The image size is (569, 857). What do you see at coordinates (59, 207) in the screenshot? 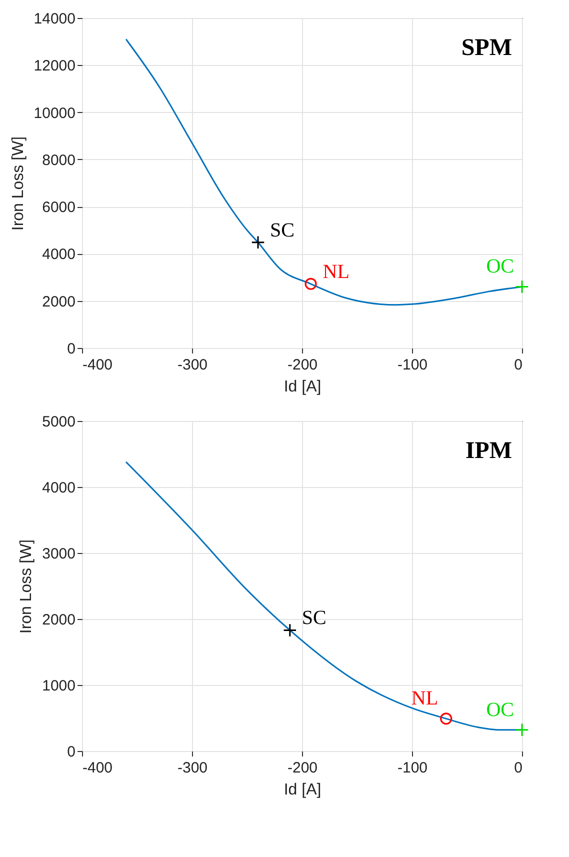
I see `y-tick-label: 6000` at bounding box center [59, 207].